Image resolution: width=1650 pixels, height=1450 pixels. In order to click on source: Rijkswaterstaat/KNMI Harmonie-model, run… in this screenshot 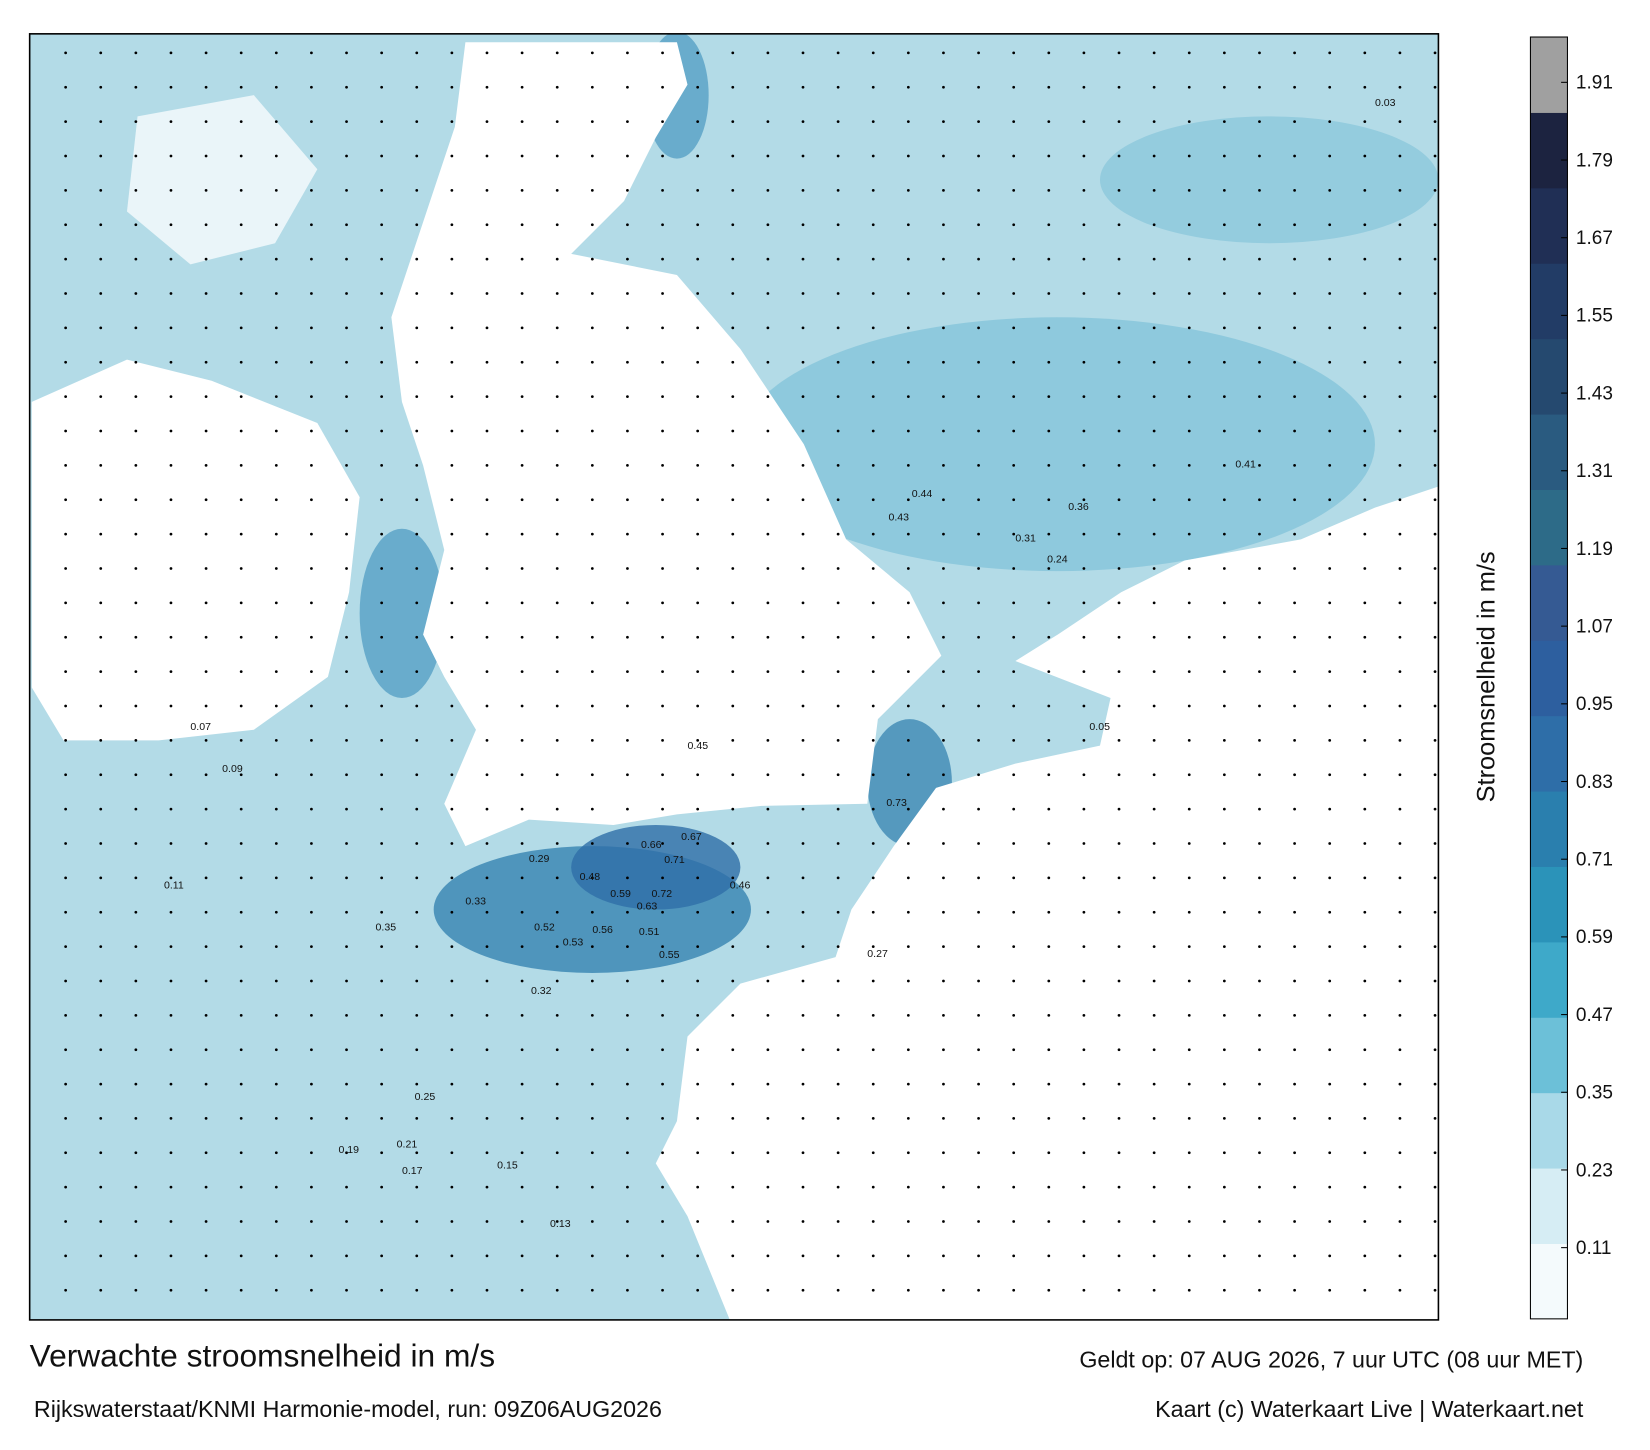, I will do `click(348, 1409)`.